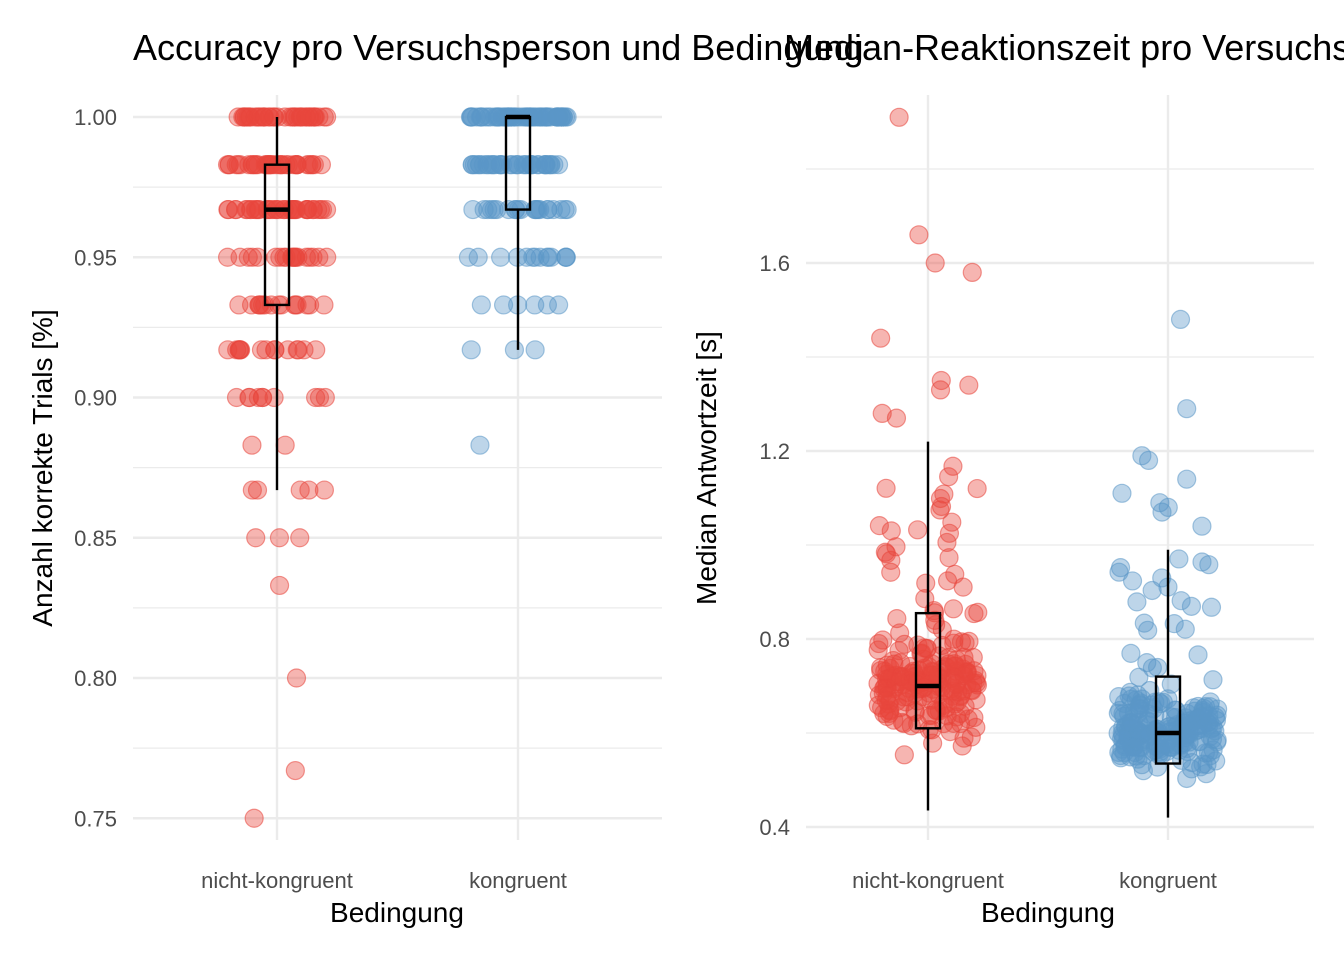 The height and width of the screenshot is (960, 1344). What do you see at coordinates (928, 880) in the screenshot?
I see `x-tick-label: nicht-kongruent` at bounding box center [928, 880].